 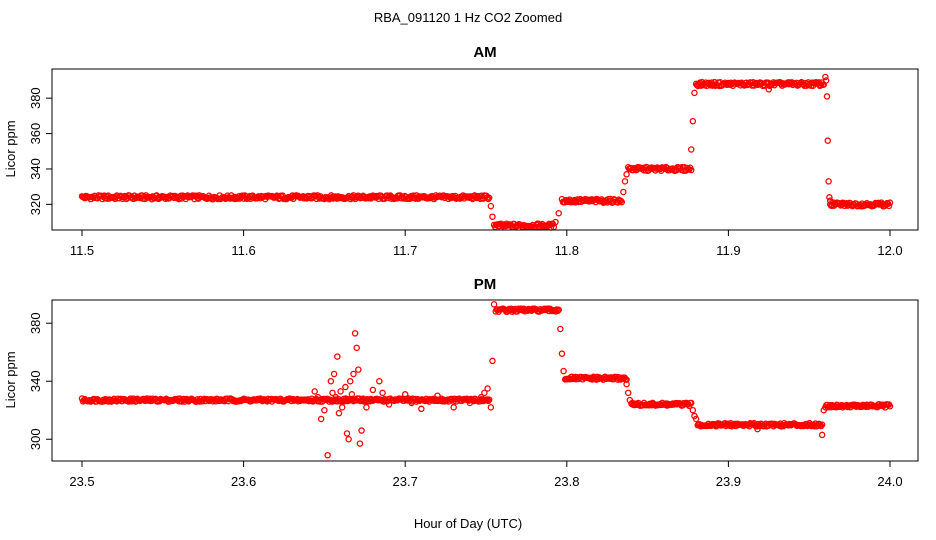 What do you see at coordinates (243, 250) in the screenshot?
I see `am-x-tick-label: 11.6` at bounding box center [243, 250].